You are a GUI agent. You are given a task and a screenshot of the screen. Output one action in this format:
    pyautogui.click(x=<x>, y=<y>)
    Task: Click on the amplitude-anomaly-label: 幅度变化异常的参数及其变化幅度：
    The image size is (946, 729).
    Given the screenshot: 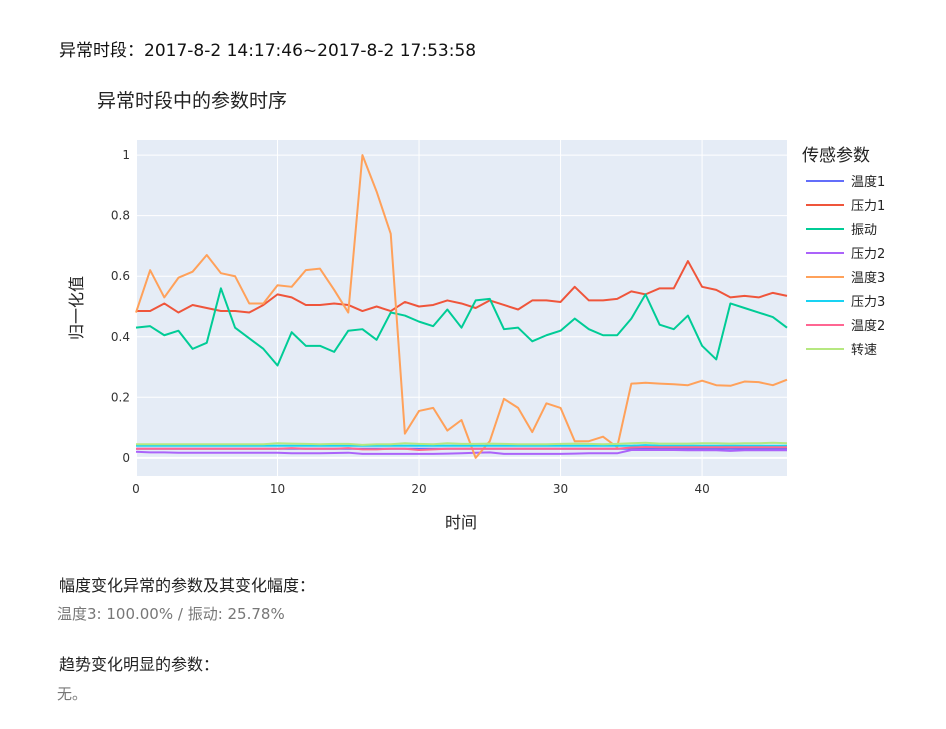 What is the action you would take?
    pyautogui.click(x=187, y=585)
    